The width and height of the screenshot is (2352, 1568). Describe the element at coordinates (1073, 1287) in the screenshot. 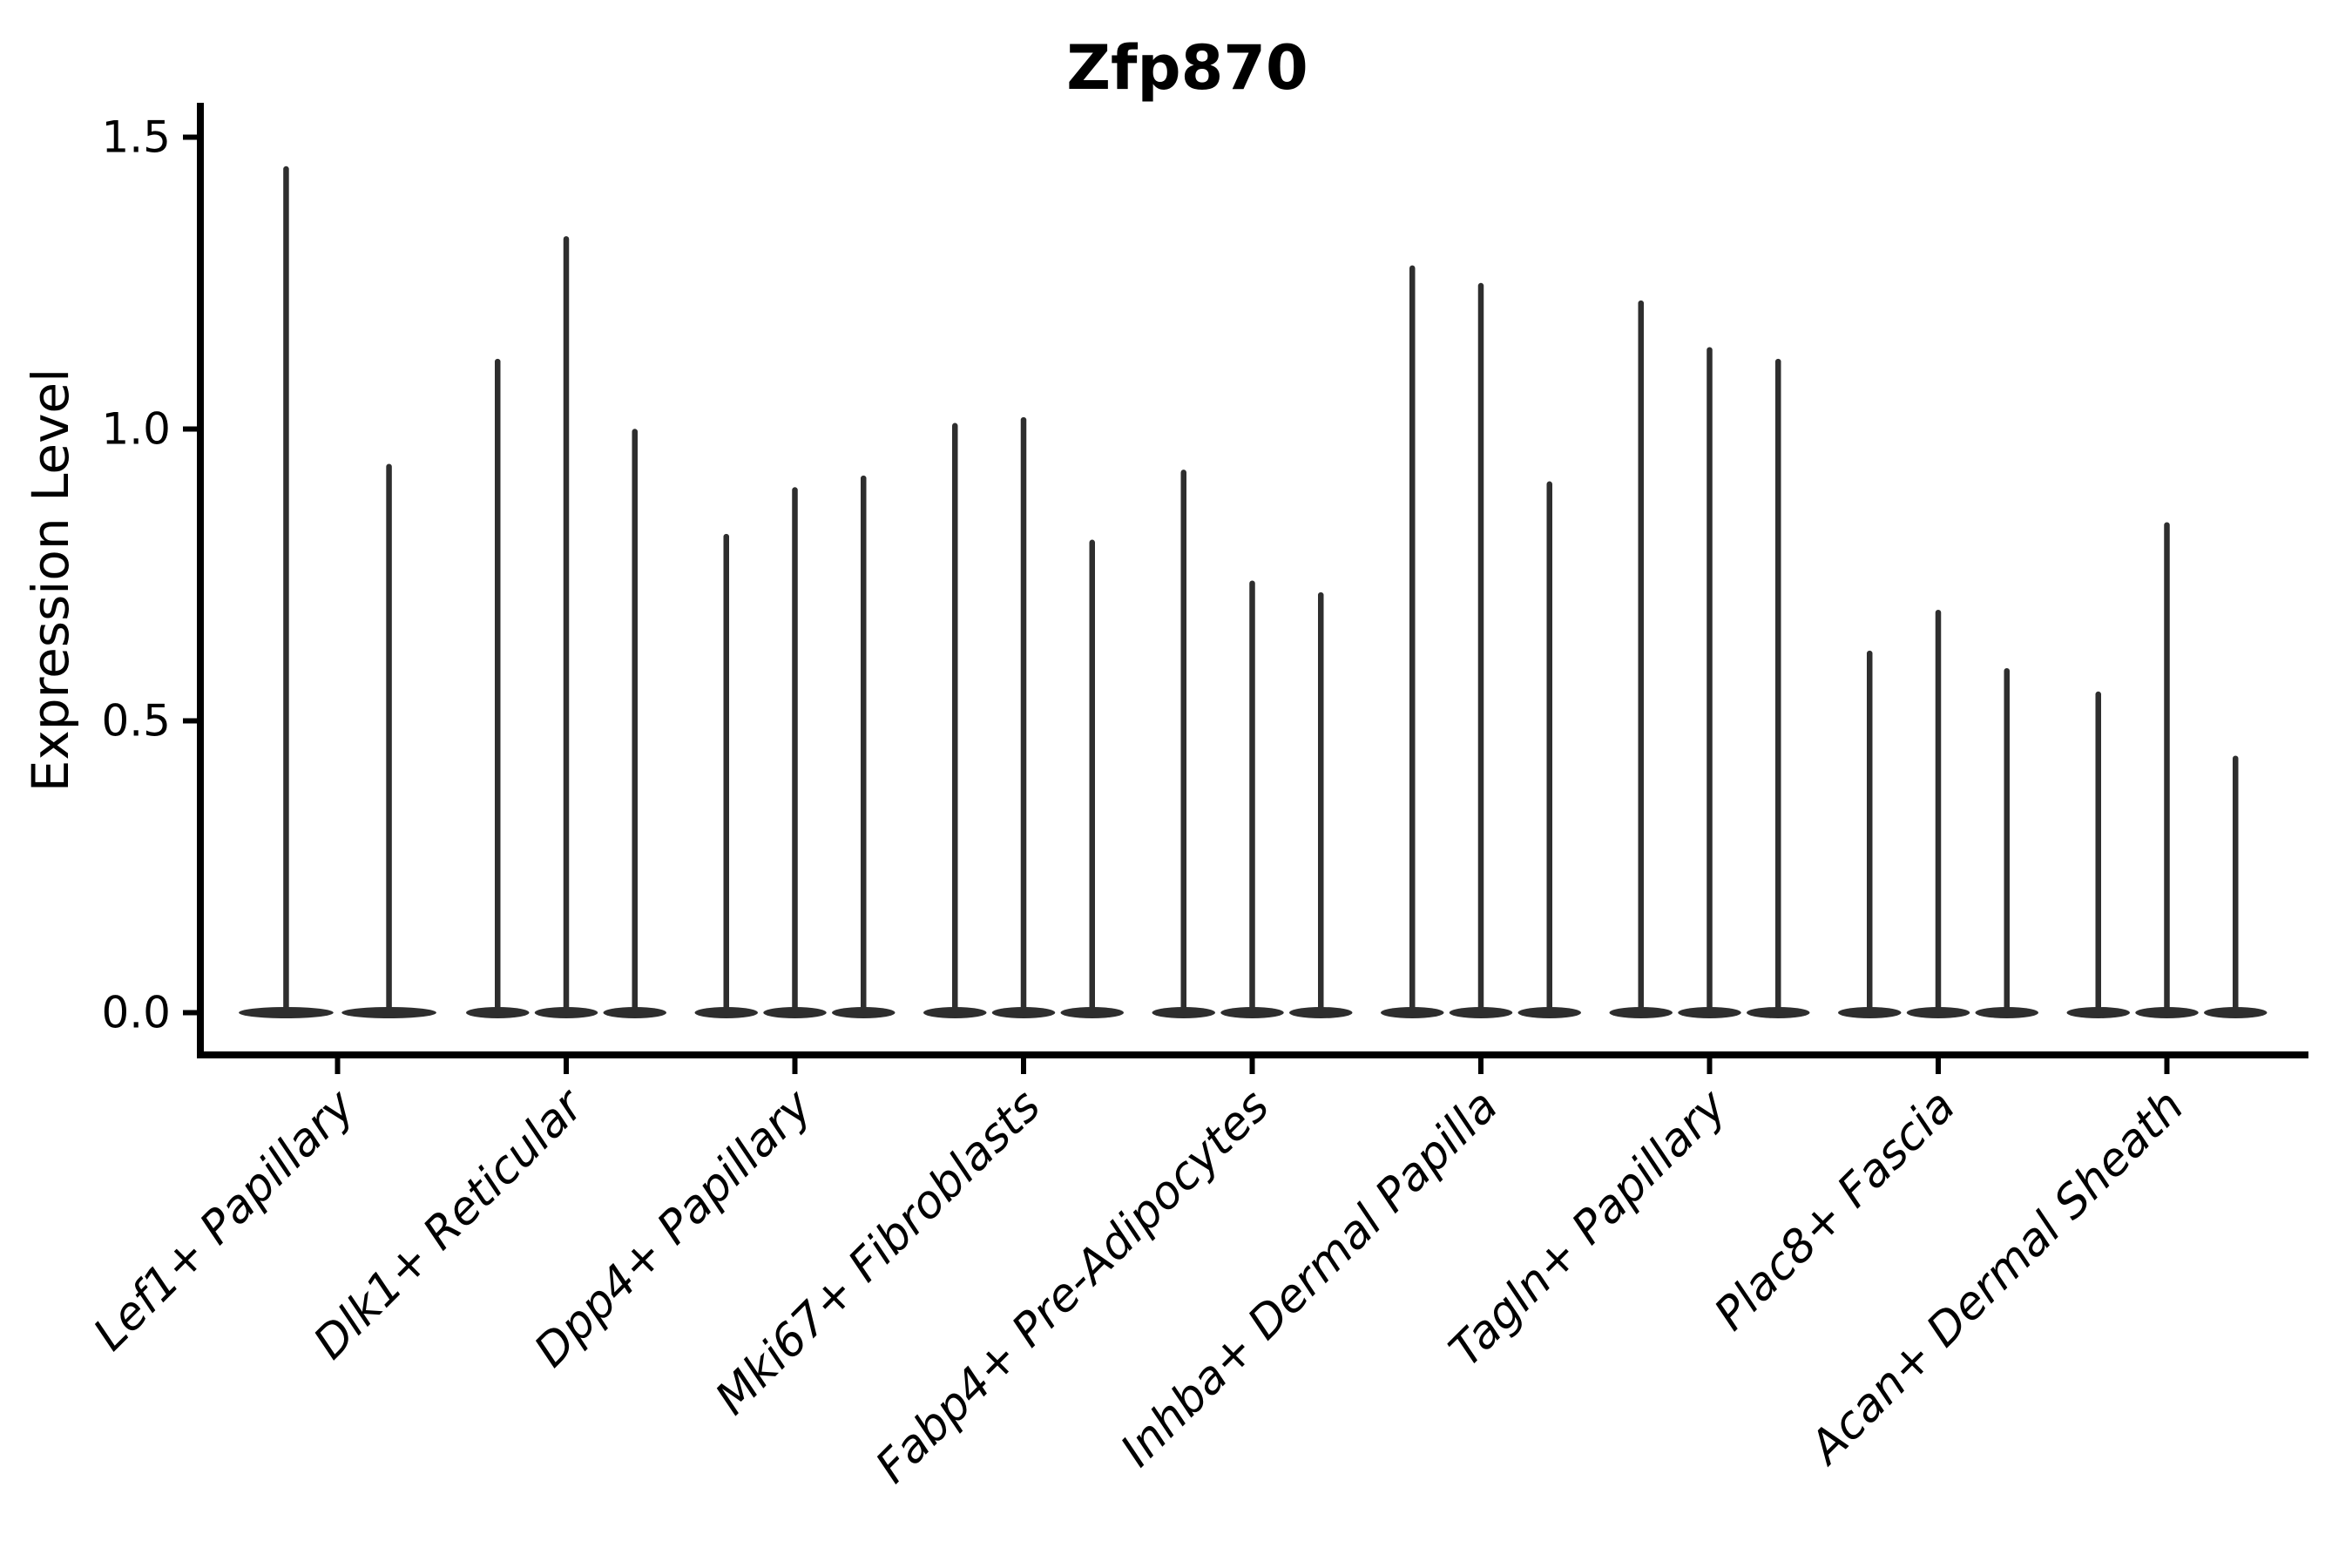

I see `category-label: Fabp4+ Pre-Adipocytes` at that location.